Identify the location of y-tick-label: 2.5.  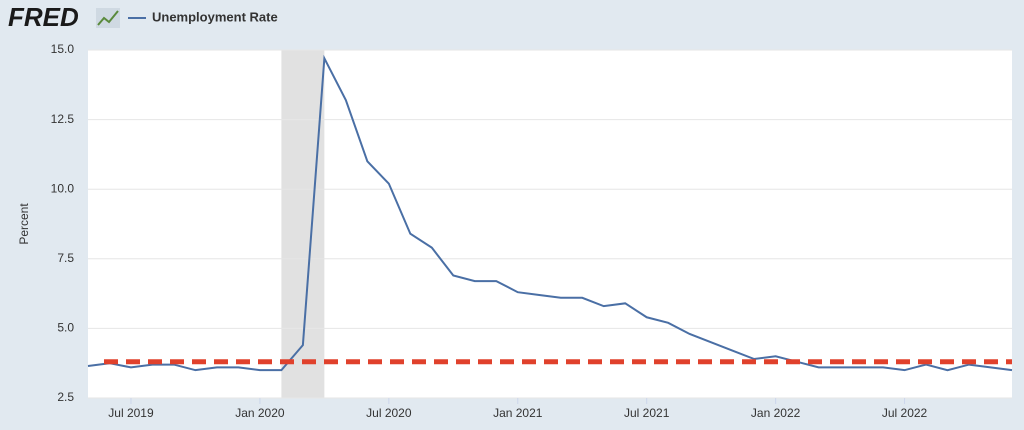
(65, 397).